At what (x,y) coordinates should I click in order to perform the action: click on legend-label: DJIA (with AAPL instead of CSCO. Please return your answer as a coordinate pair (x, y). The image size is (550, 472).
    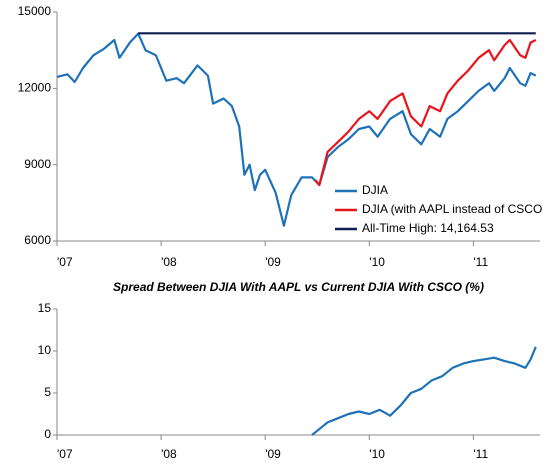
    Looking at the image, I should click on (452, 209).